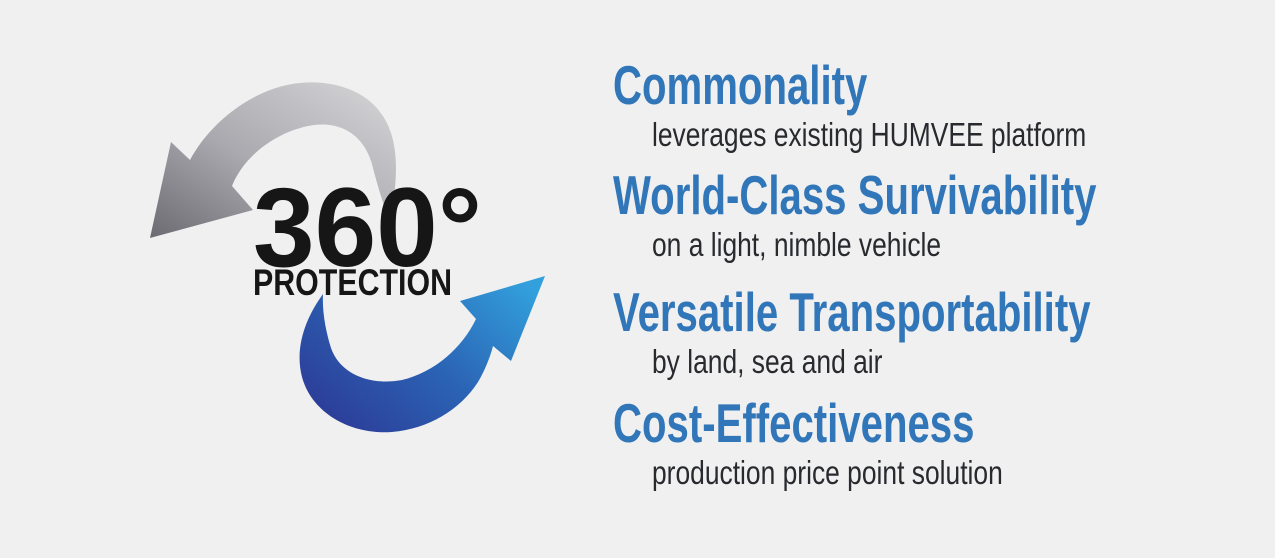 The height and width of the screenshot is (558, 1275). What do you see at coordinates (352, 282) in the screenshot?
I see `logo-subline-protection: PROTECTION` at bounding box center [352, 282].